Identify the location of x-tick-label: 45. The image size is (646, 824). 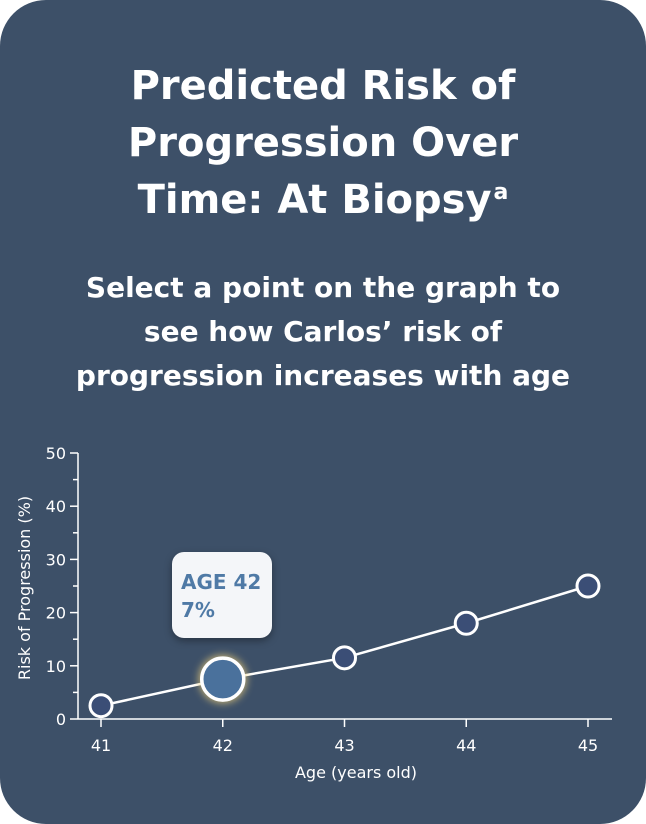
(588, 745).